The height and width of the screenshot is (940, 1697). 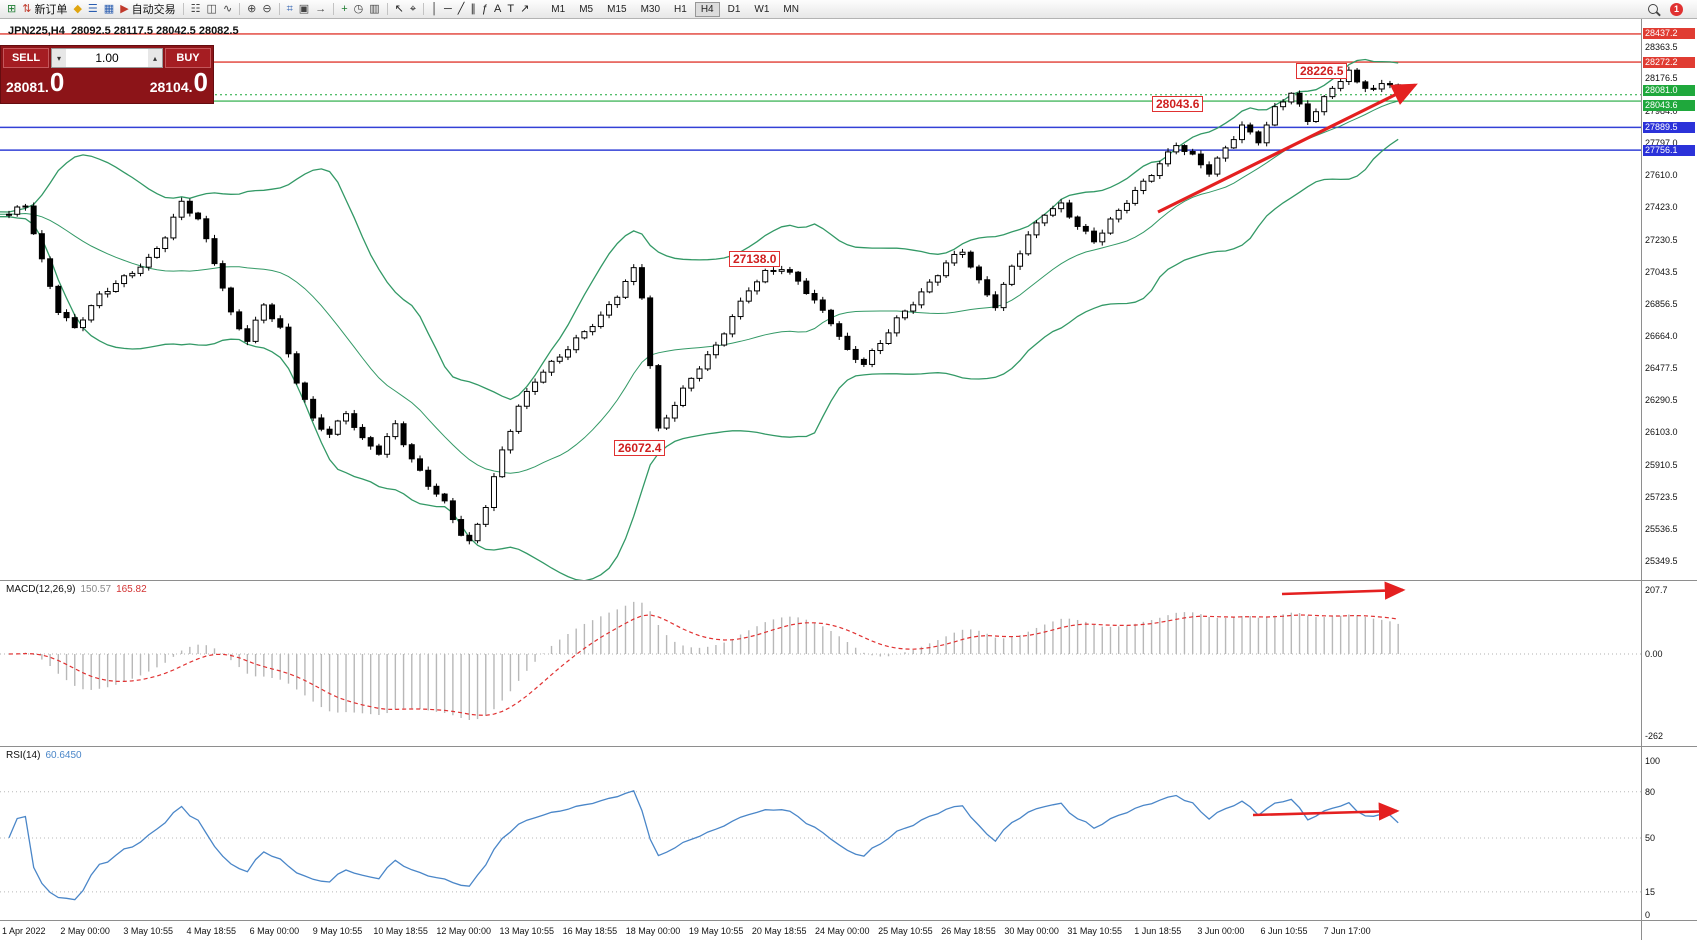 What do you see at coordinates (344, 9) in the screenshot?
I see `indicators-button: +` at bounding box center [344, 9].